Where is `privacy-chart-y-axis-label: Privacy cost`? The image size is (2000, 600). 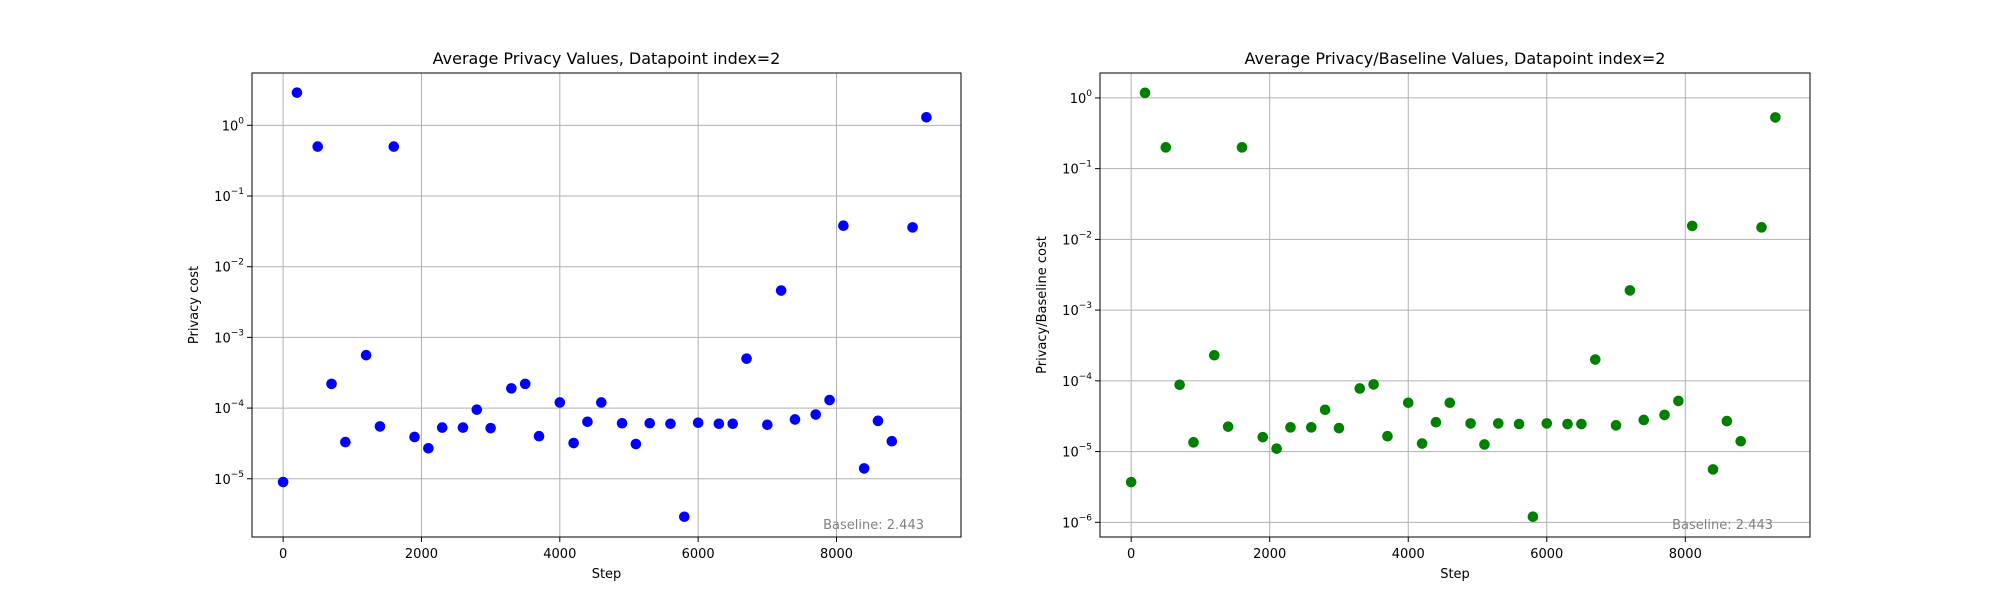 privacy-chart-y-axis-label: Privacy cost is located at coordinates (194, 305).